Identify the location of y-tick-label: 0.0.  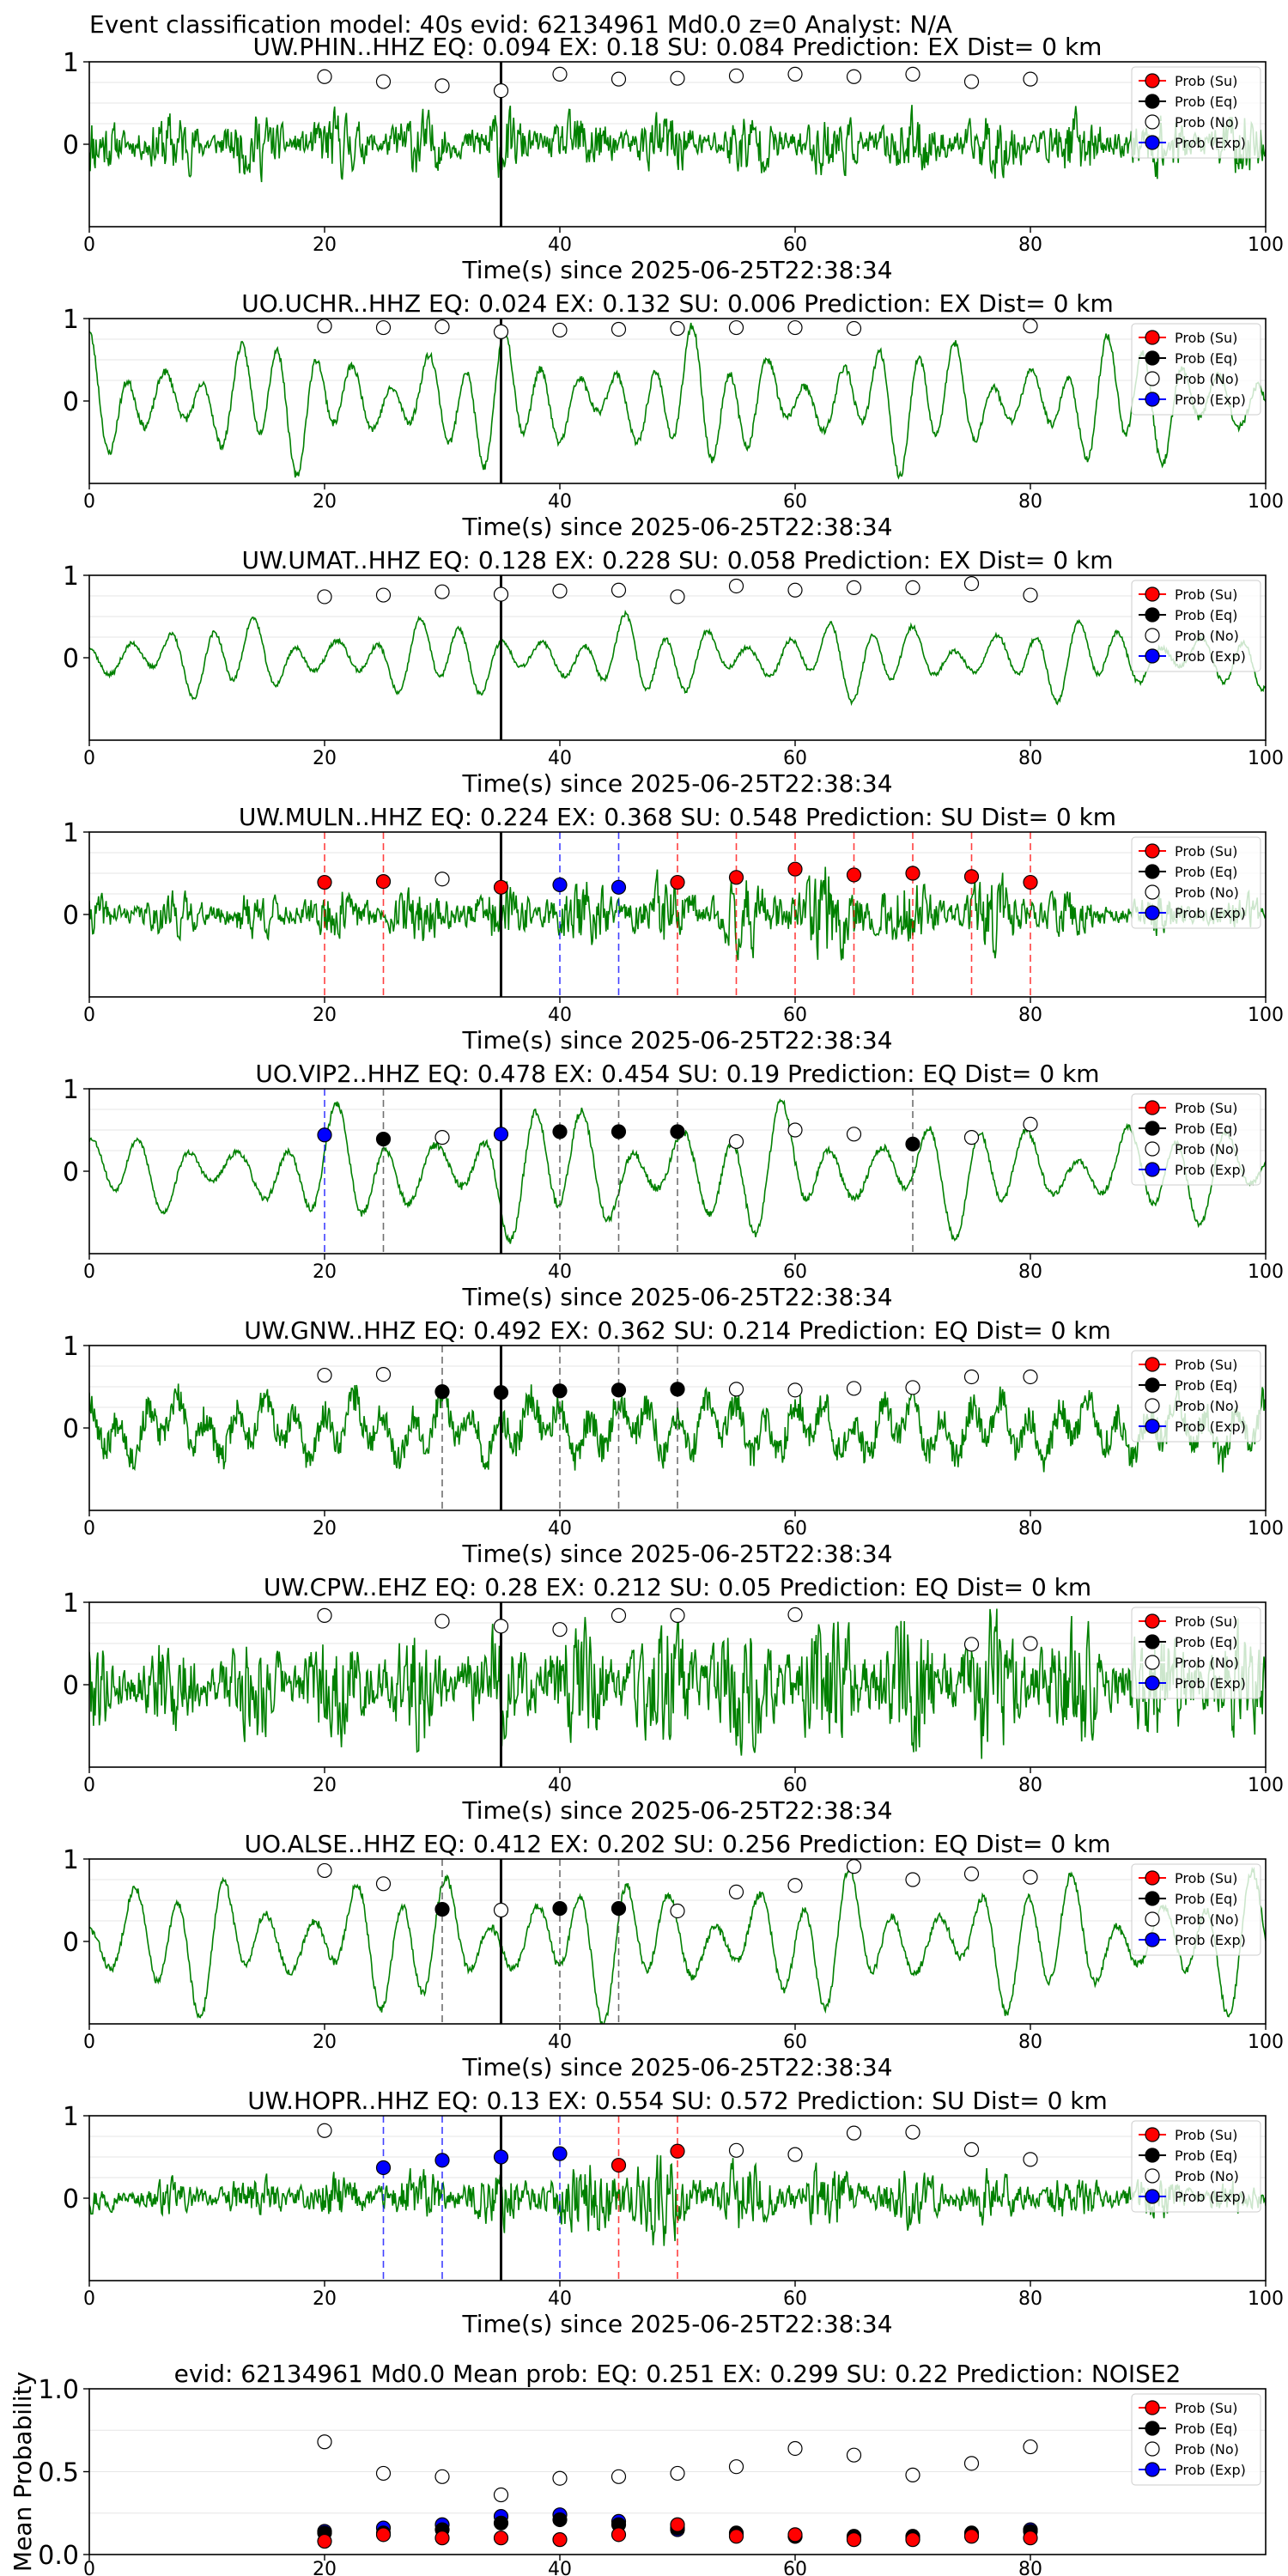
(59, 2556).